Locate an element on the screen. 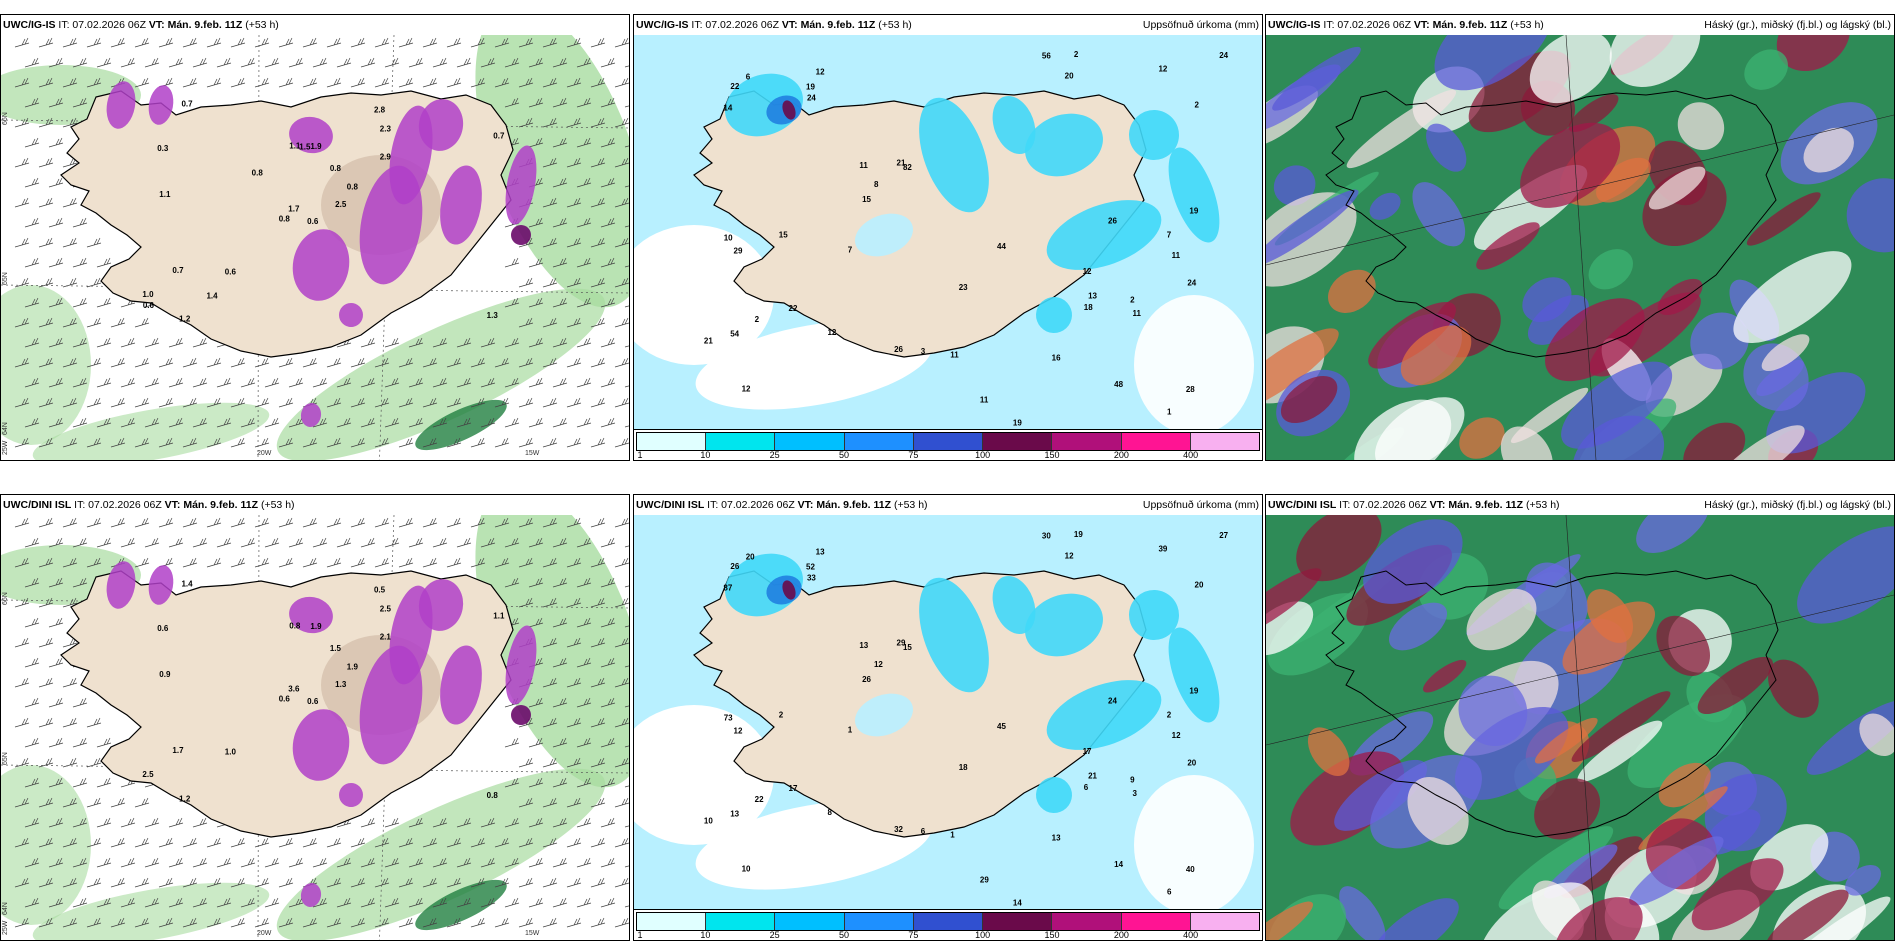 This screenshot has height=950, width=1900. value-label: 3 is located at coordinates (923, 351).